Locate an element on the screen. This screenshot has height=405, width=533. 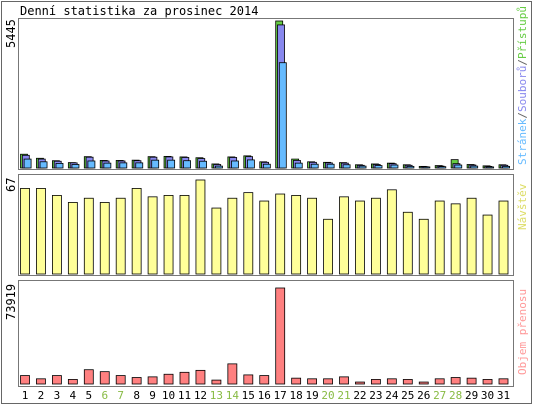
day-label-12: 12 is located at coordinates (200, 395).